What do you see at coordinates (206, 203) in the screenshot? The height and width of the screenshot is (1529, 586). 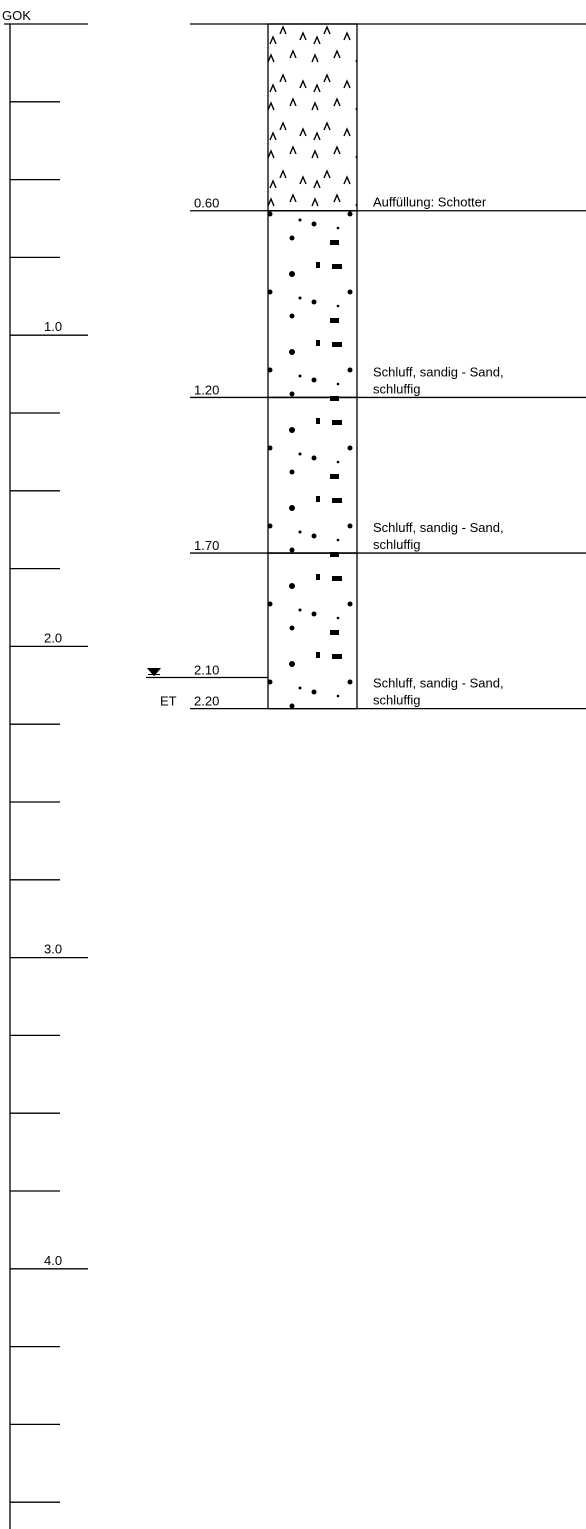 I see `layer-depth: 0.60` at bounding box center [206, 203].